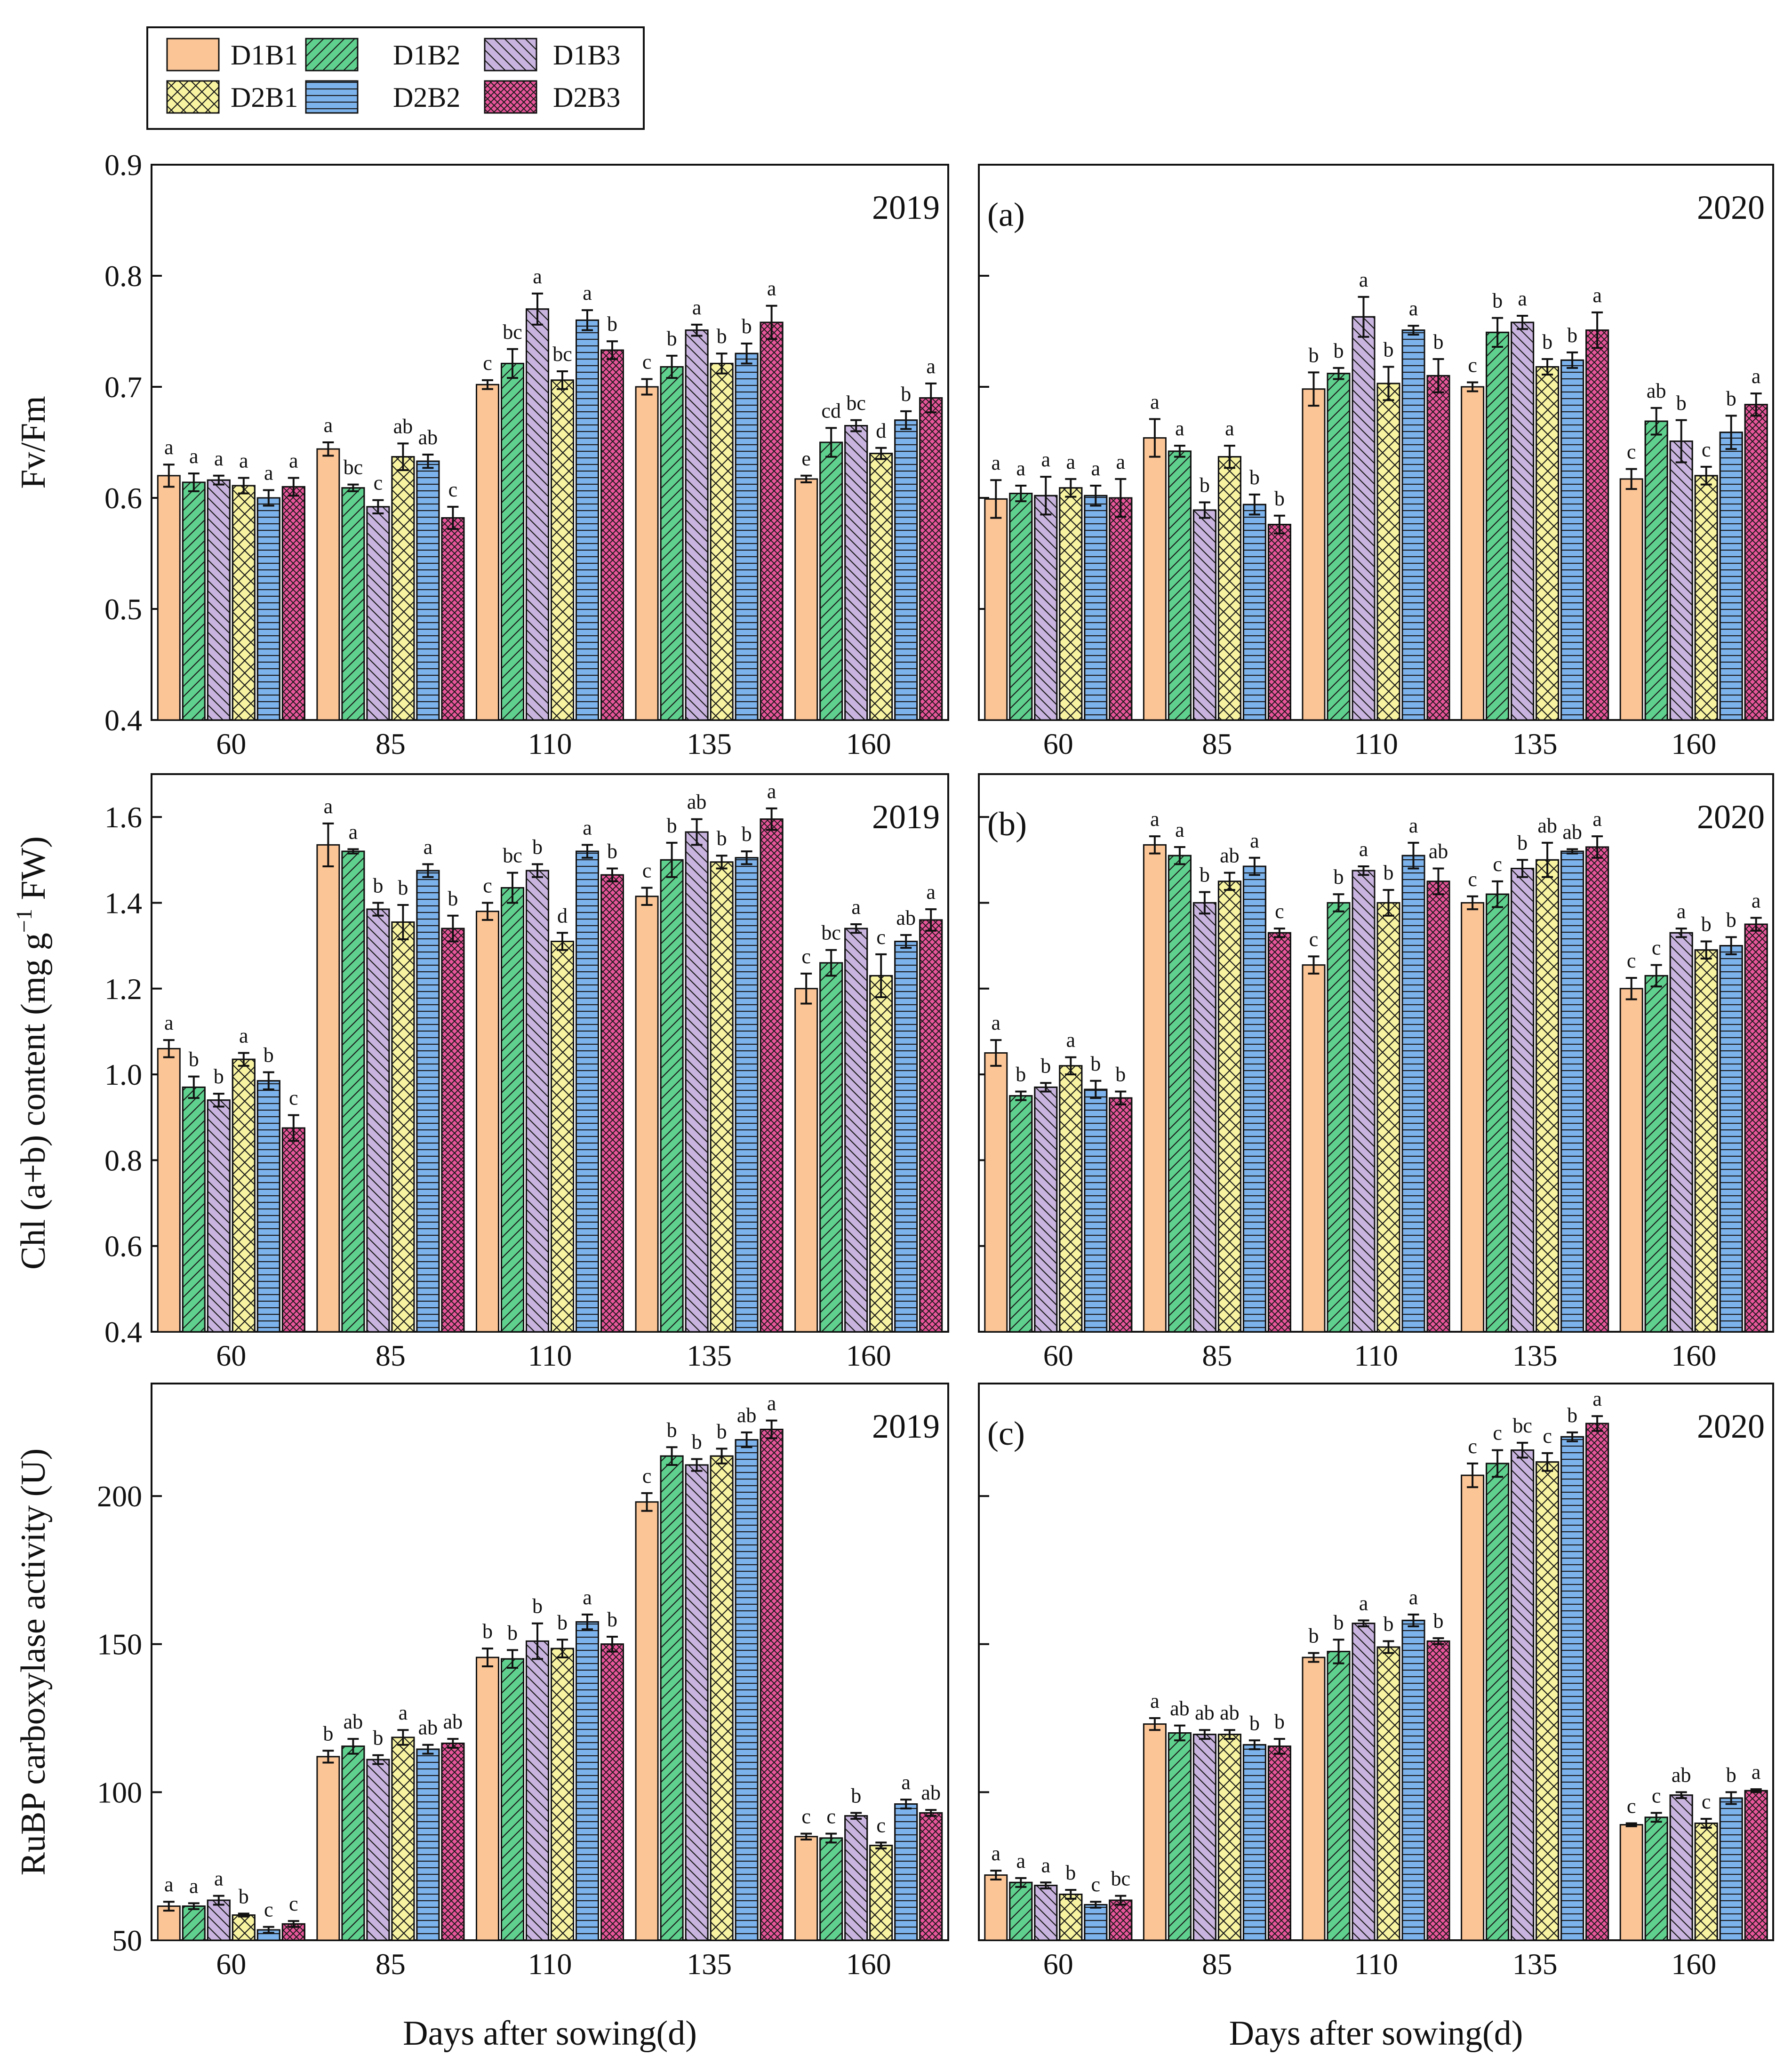 The height and width of the screenshot is (2064, 1792). I want to click on significance-label: e, so click(806, 458).